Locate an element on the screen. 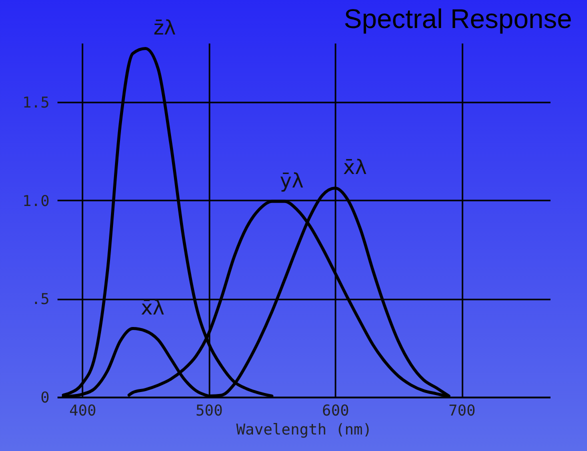 Image resolution: width=587 pixels, height=451 pixels. y-tick-label: 0 is located at coordinates (45, 397).